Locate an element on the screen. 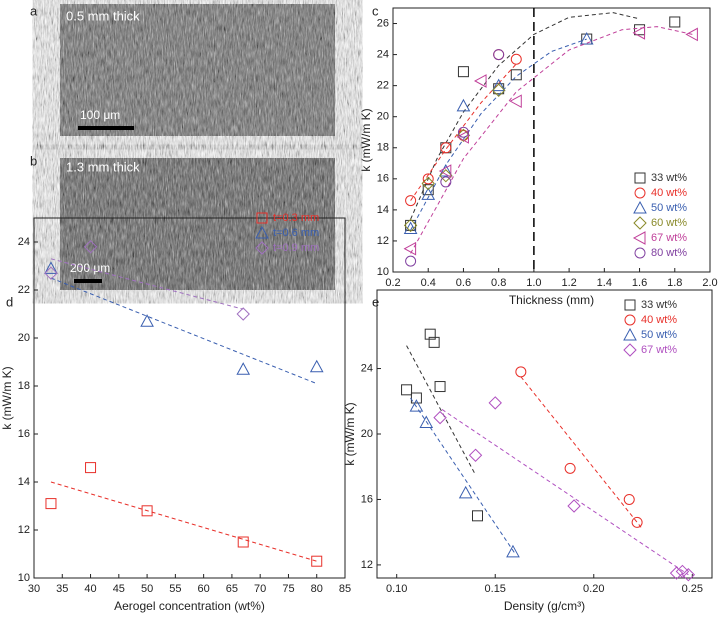 Image resolution: width=720 pixels, height=623 pixels. y-tick-label: 18 is located at coordinates (24, 386).